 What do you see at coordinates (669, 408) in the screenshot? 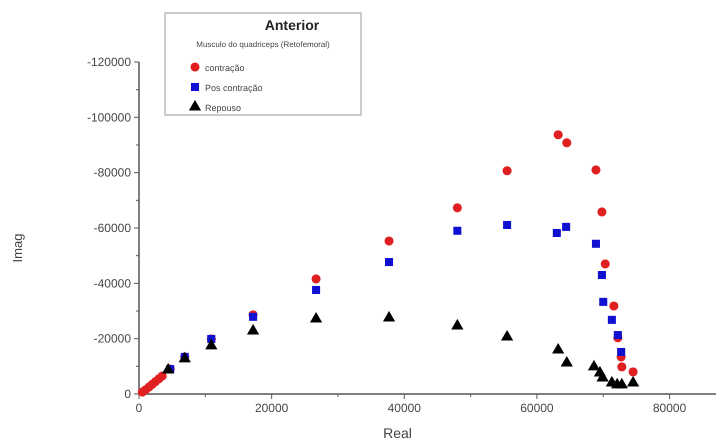
I see `x-tick-label: 80000` at bounding box center [669, 408].